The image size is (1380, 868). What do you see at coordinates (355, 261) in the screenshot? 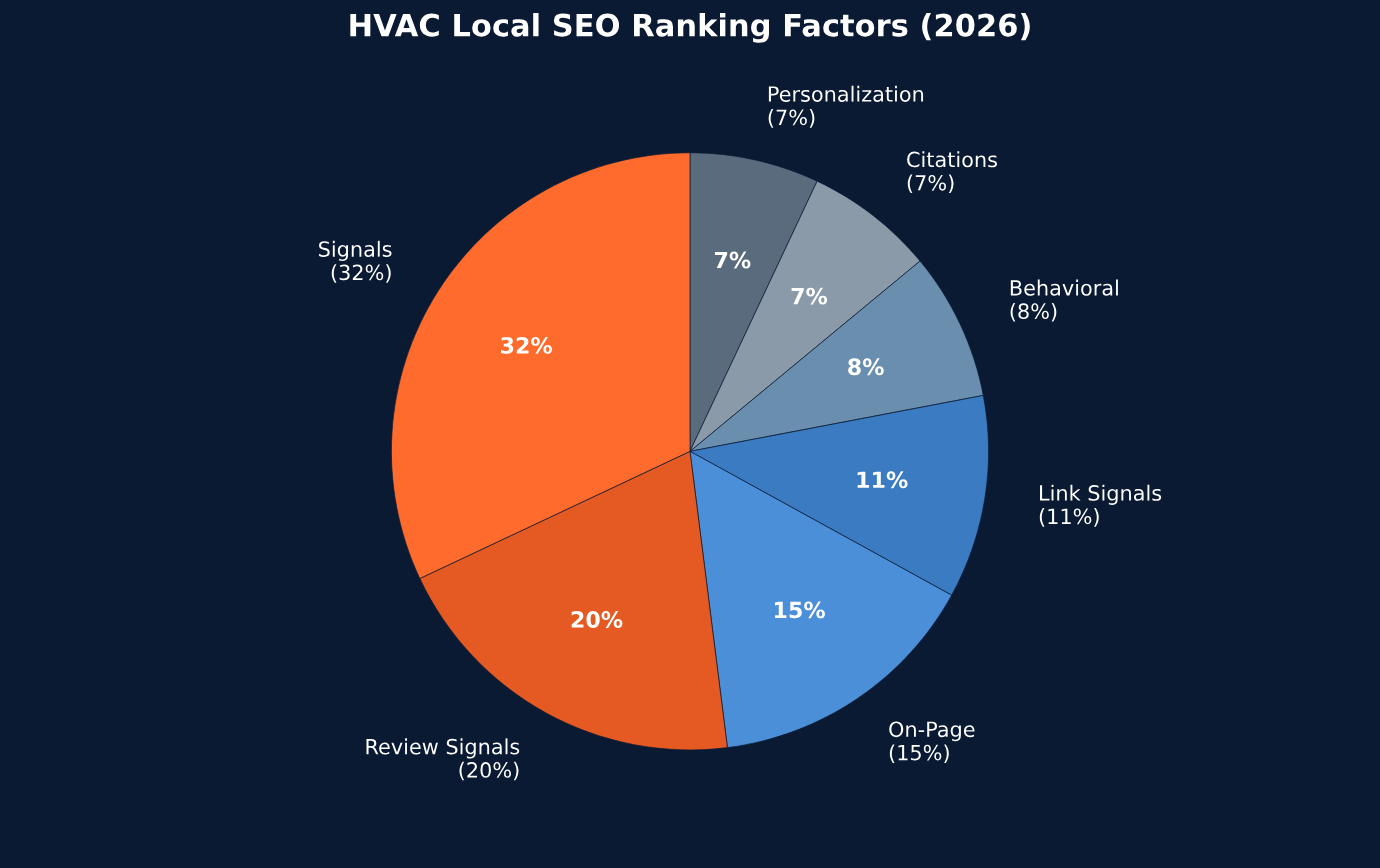
I see `slice-label: Signals (32%)` at bounding box center [355, 261].